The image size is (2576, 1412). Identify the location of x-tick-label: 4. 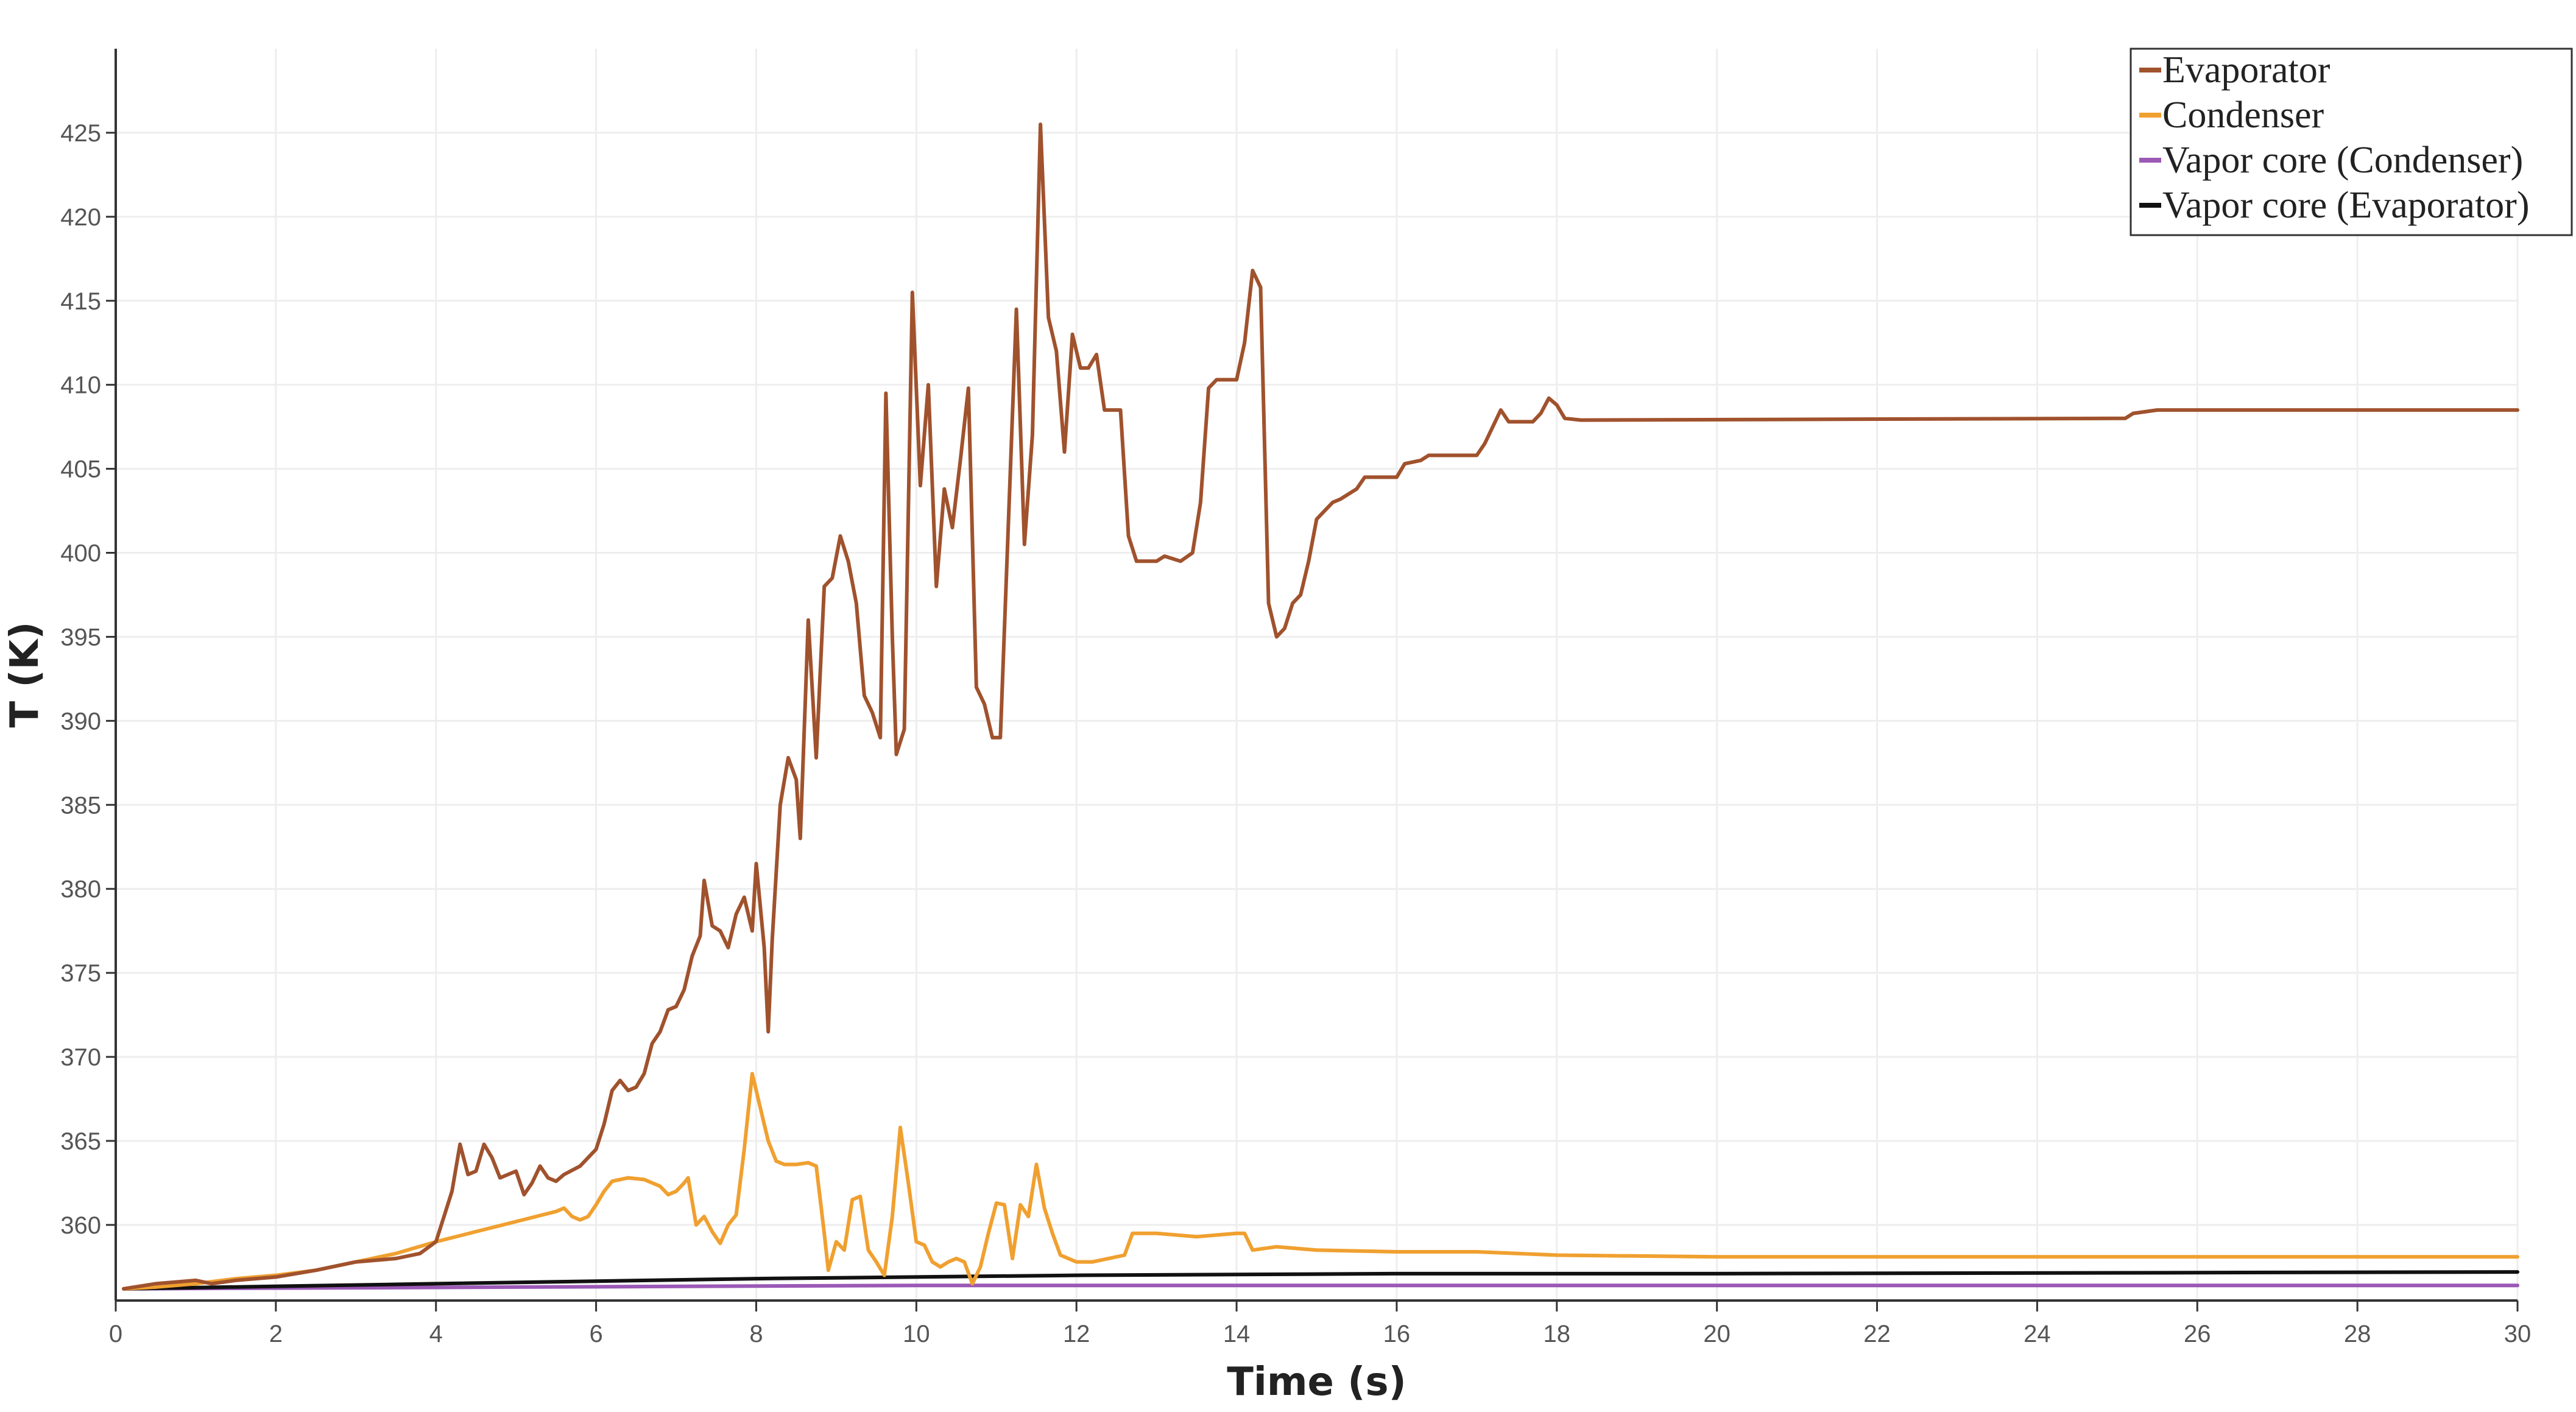
(436, 1334).